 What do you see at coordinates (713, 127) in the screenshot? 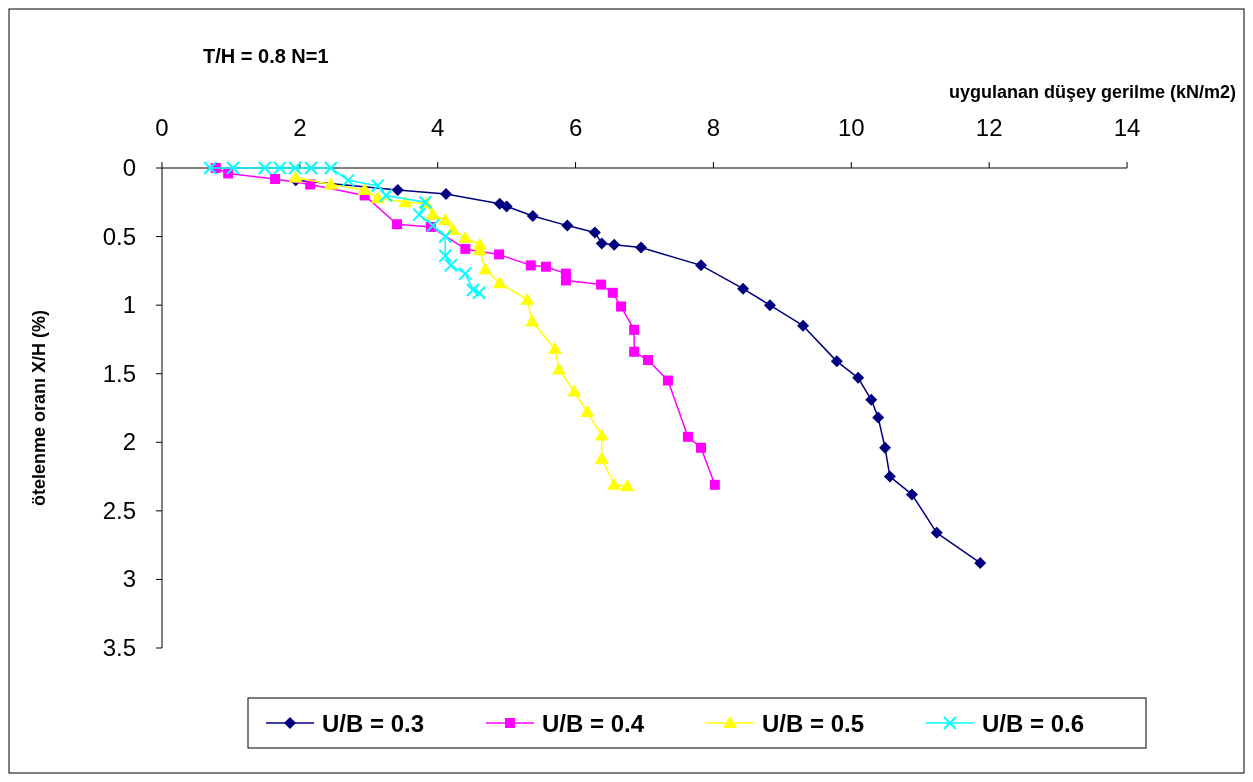
I see `x-tick-label: 8` at bounding box center [713, 127].